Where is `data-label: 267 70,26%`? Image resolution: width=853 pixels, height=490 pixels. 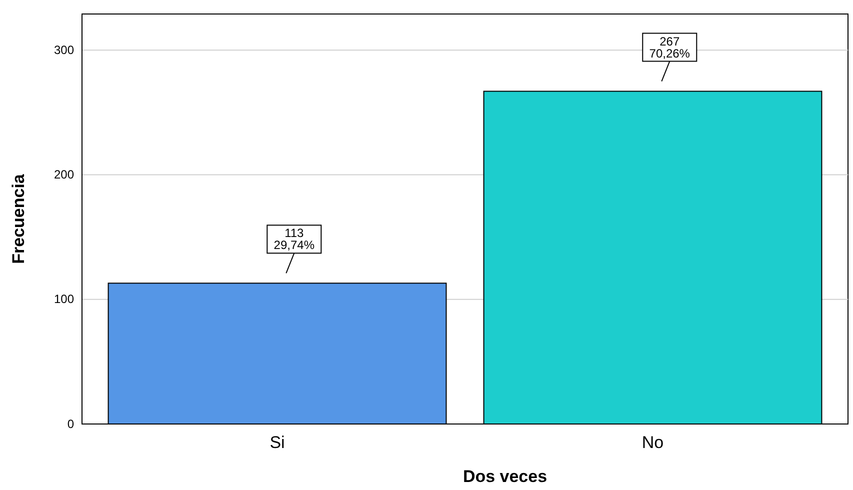 data-label: 267 70,26% is located at coordinates (669, 47).